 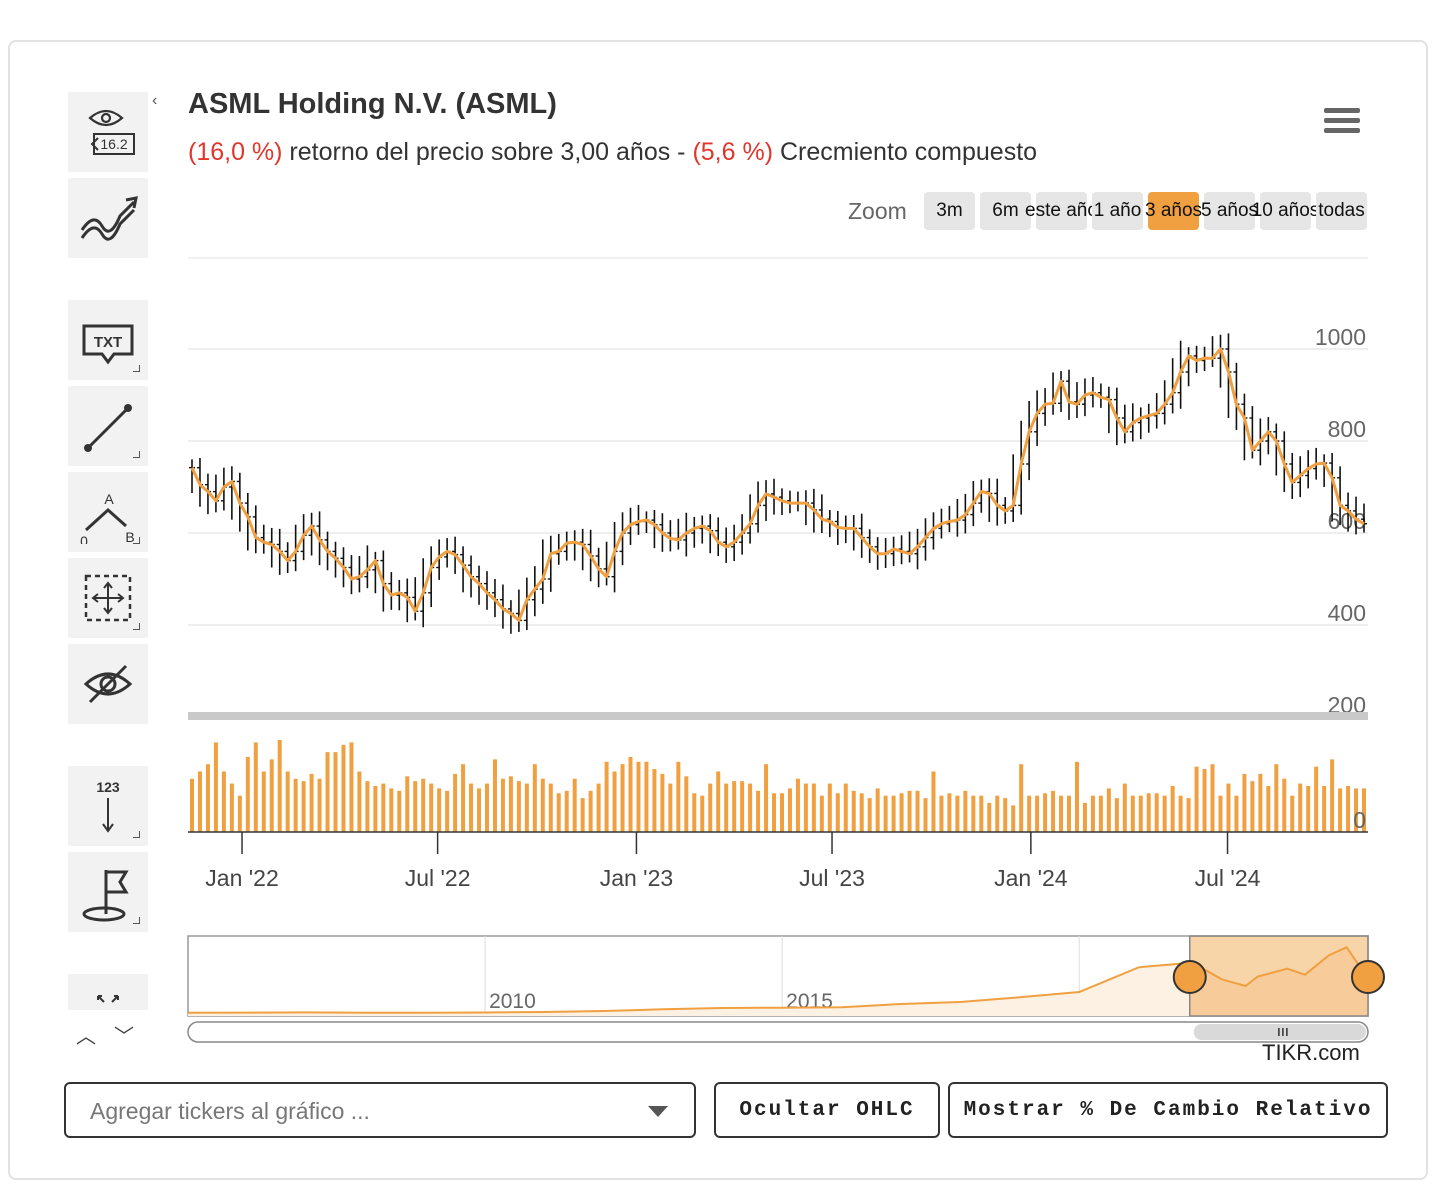 I want to click on expand-icon, so click(x=108, y=999).